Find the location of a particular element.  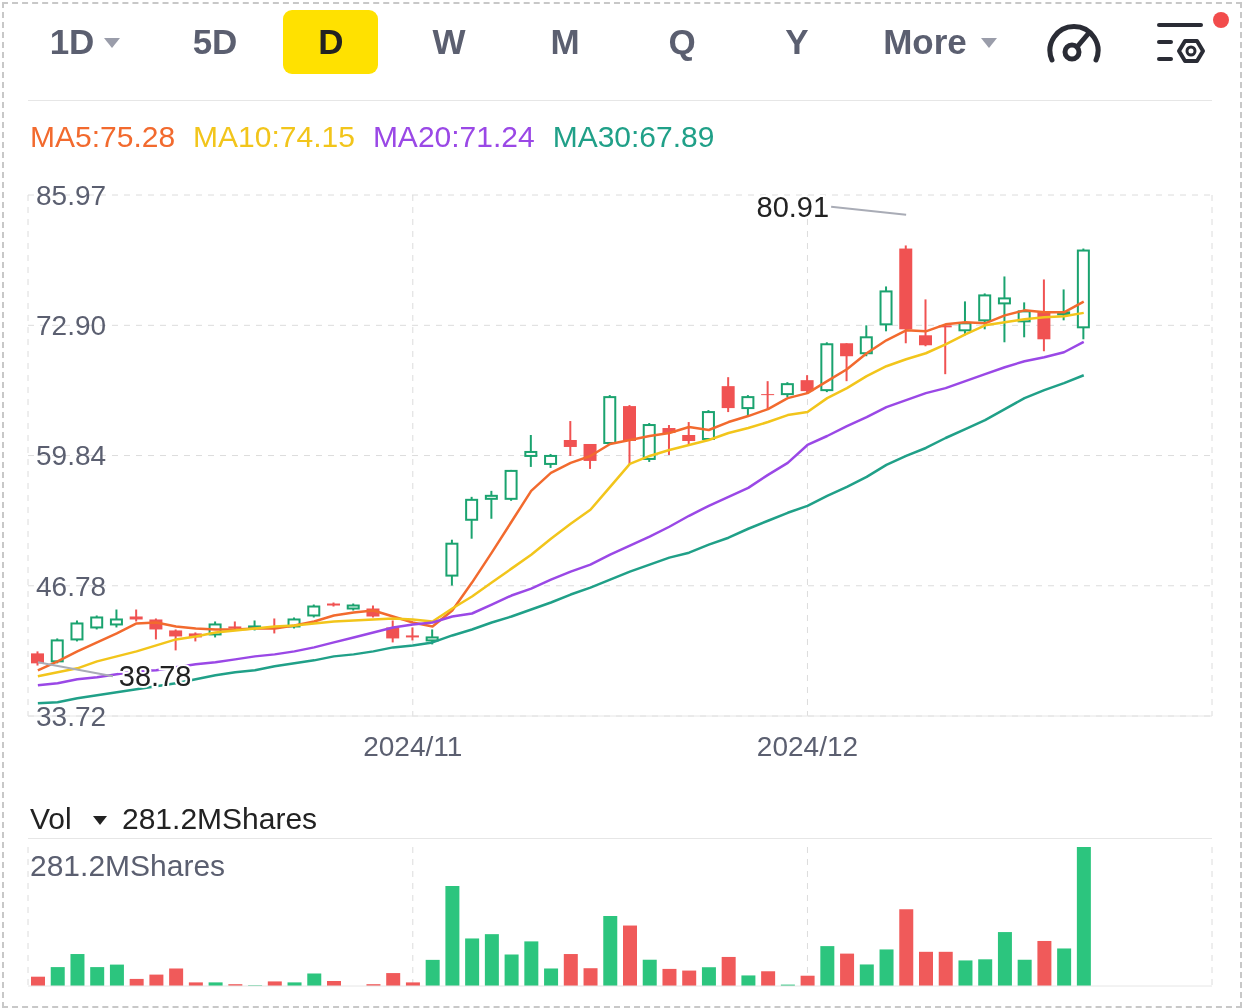

text: Y is located at coordinates (797, 42).